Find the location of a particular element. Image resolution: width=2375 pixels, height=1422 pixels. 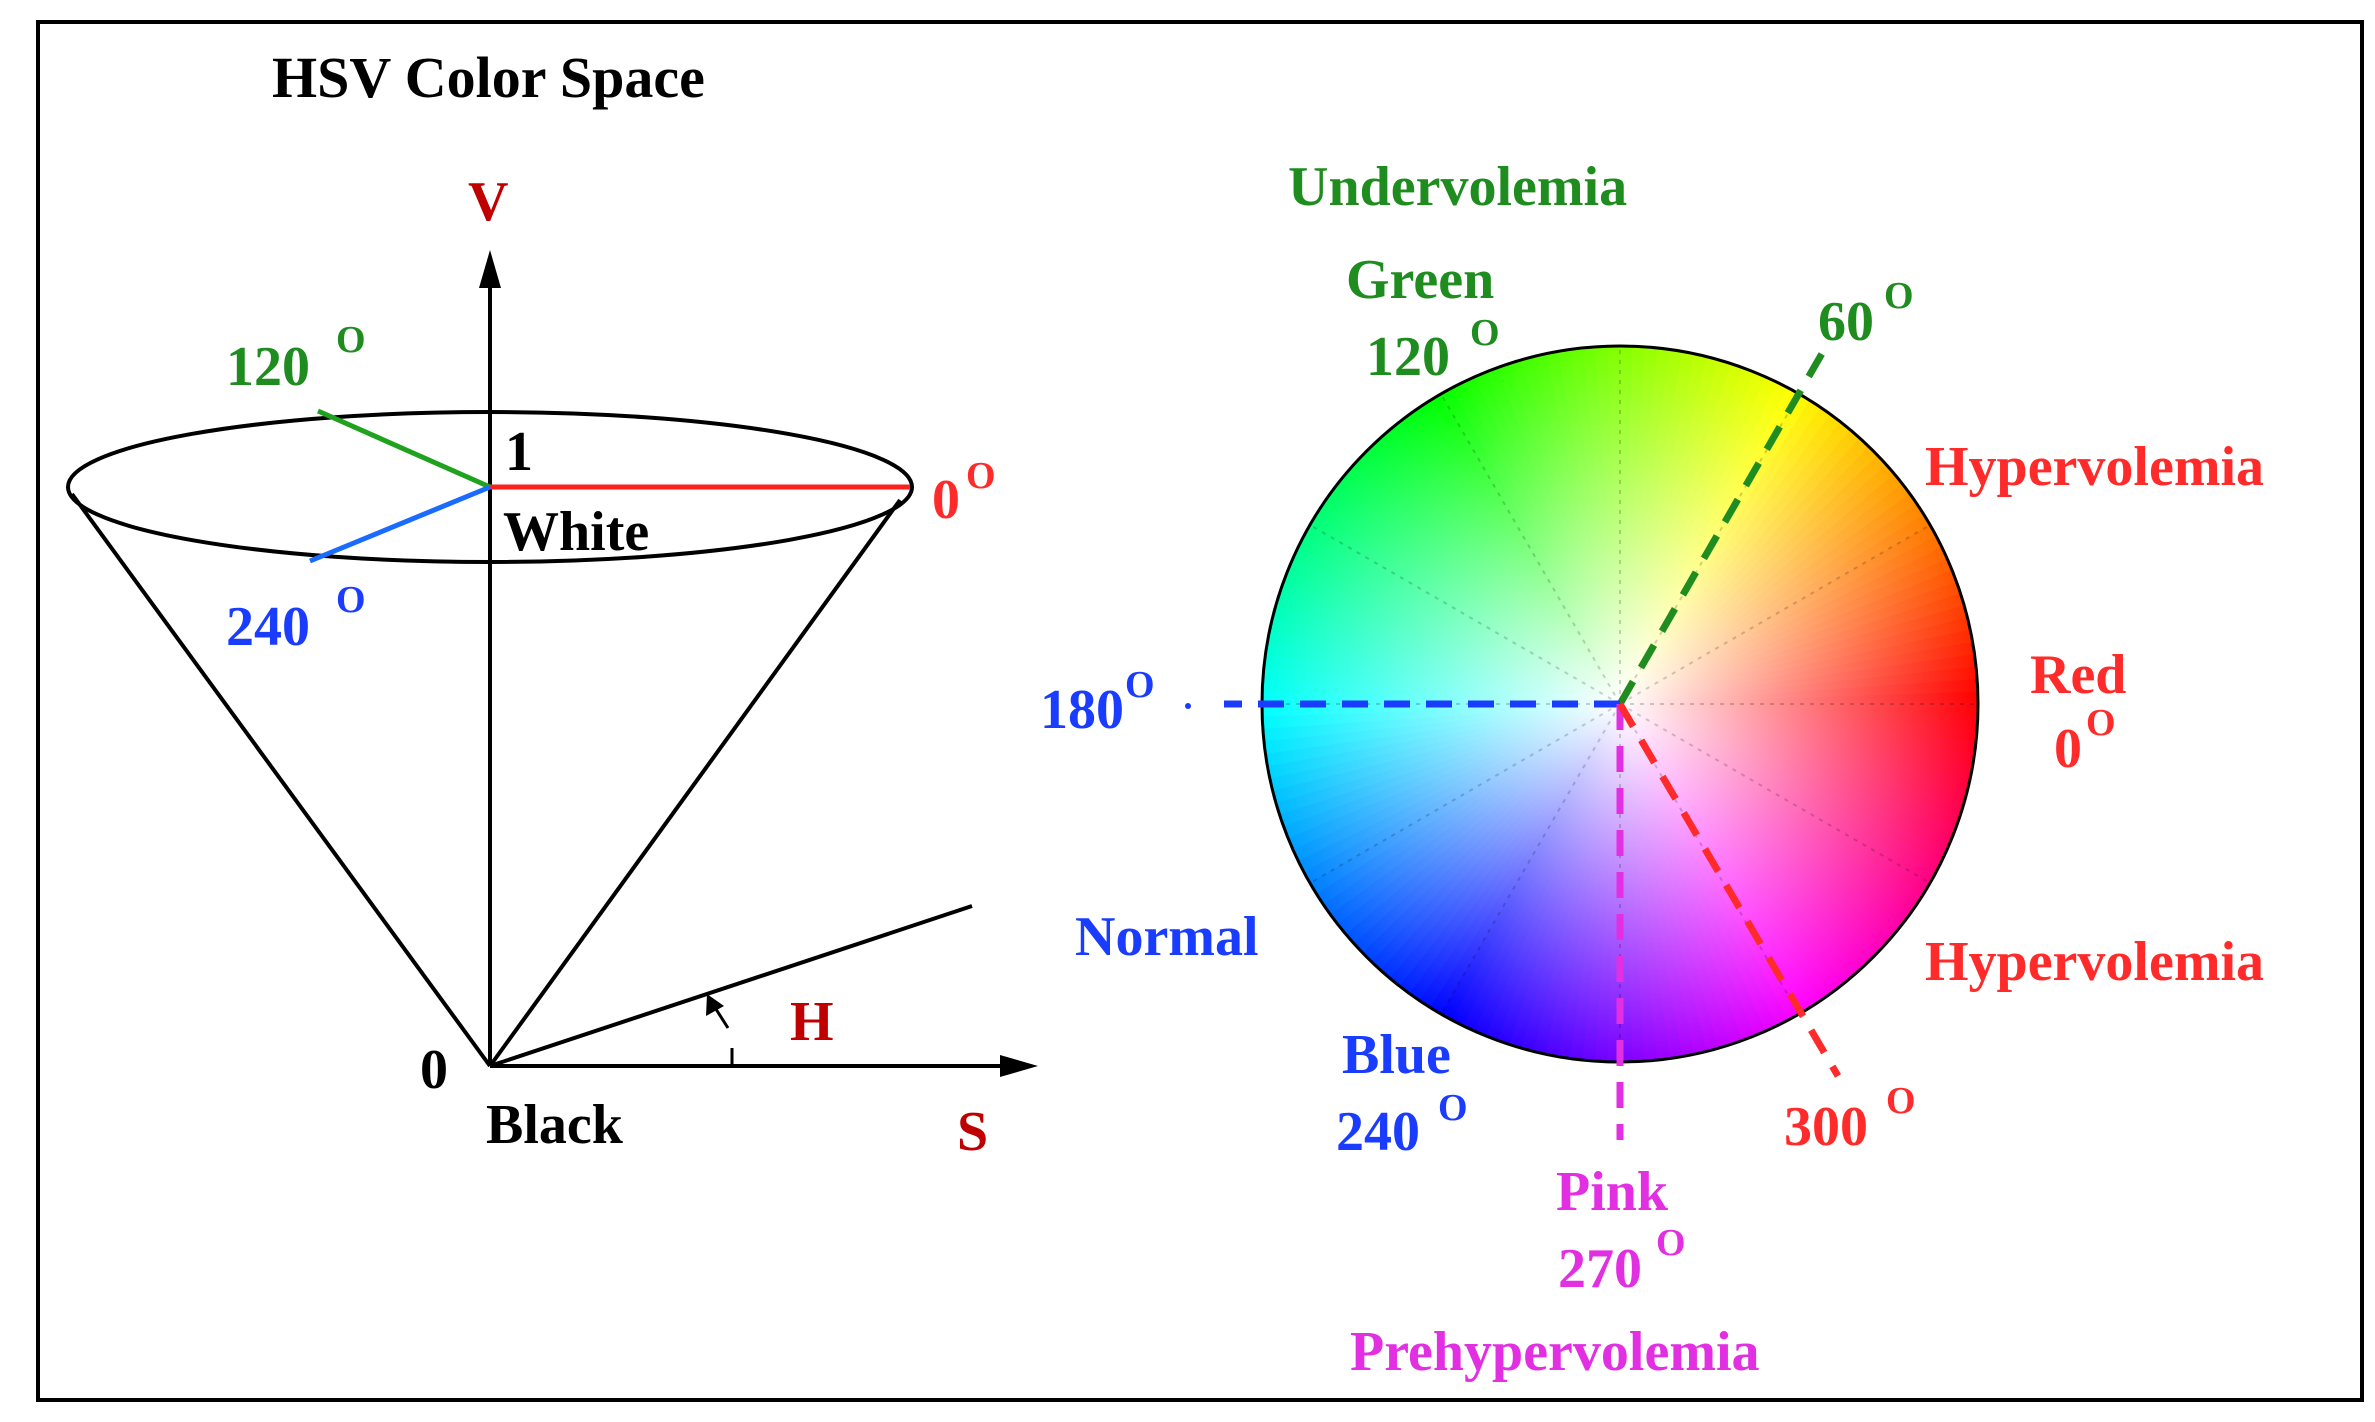

hue-arrow-head is located at coordinates (715, 1005).